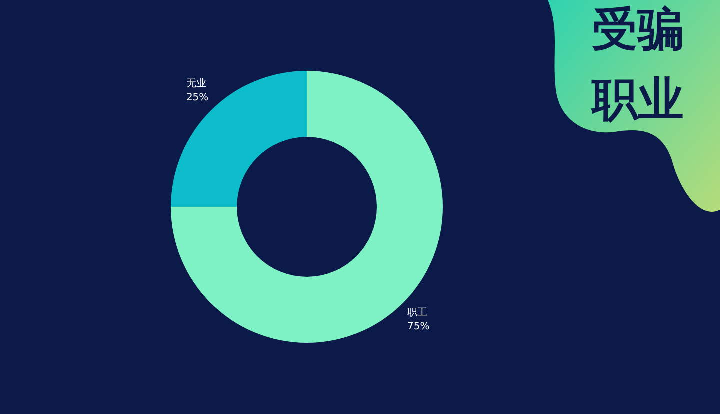 The width and height of the screenshot is (720, 414). What do you see at coordinates (419, 327) in the screenshot?
I see `data-label: 75%` at bounding box center [419, 327].